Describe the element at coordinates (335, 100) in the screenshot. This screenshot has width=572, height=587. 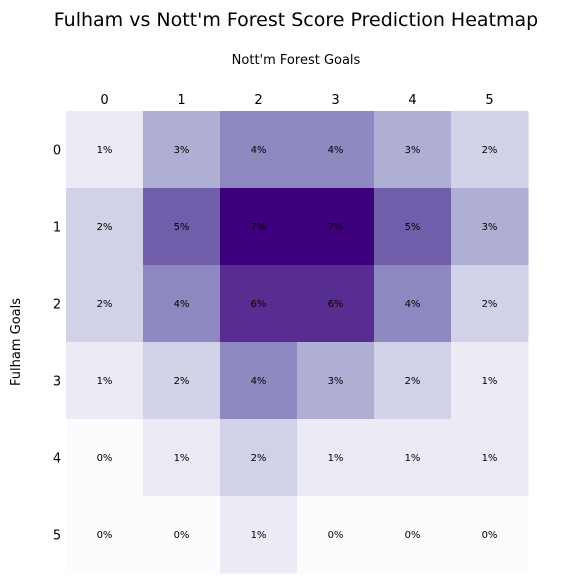
I see `x-tick-label: 3` at that location.